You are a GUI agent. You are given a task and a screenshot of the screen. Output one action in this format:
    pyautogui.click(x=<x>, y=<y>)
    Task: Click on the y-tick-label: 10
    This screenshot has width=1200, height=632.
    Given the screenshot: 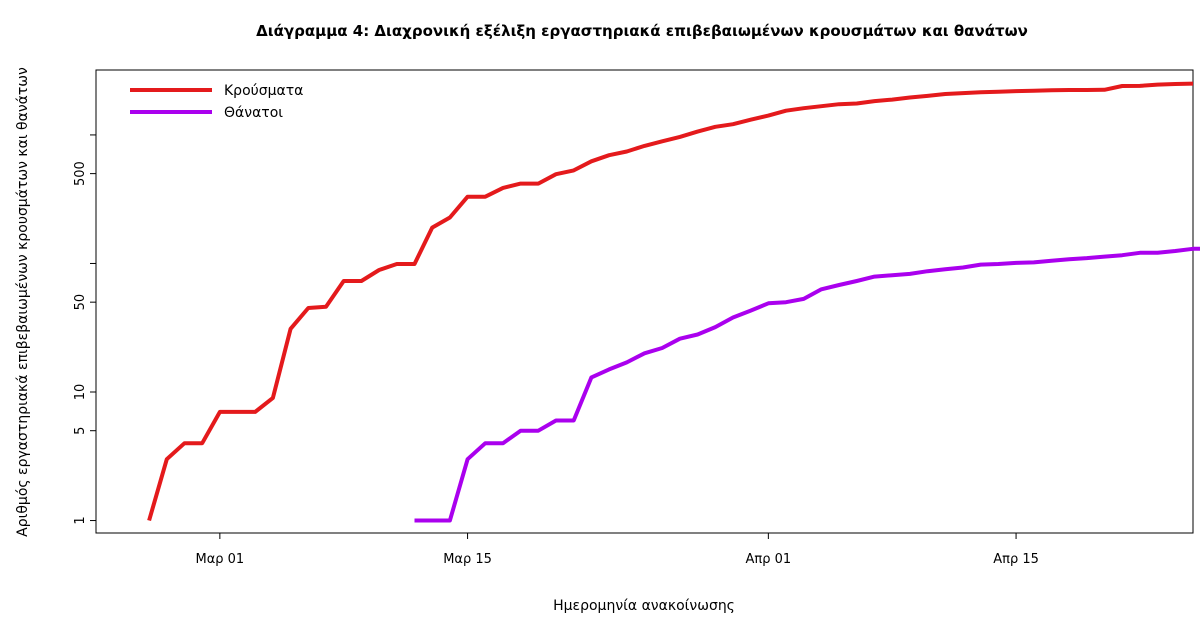 What is the action you would take?
    pyautogui.click(x=80, y=392)
    